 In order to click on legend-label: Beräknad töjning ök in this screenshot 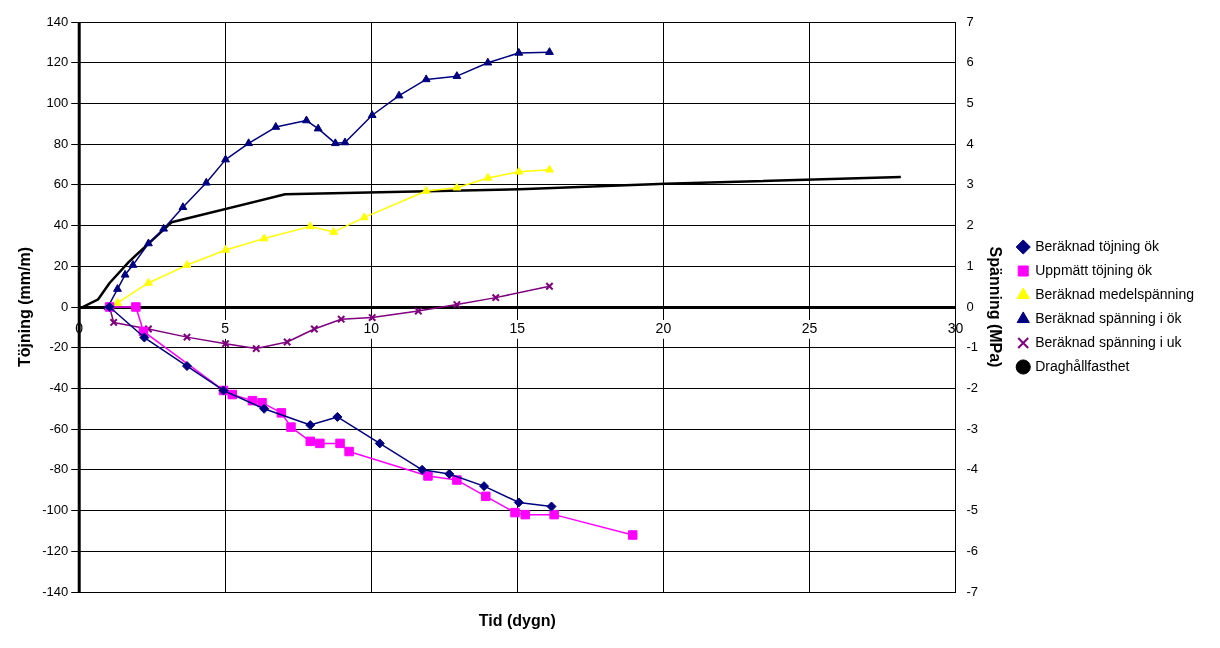, I will do `click(1097, 245)`.